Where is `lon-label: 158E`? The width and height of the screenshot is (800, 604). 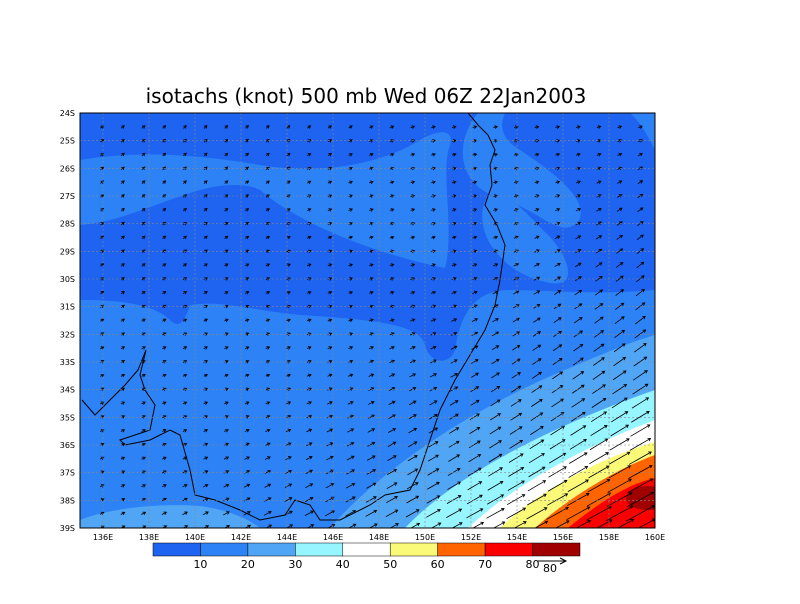 lon-label: 158E is located at coordinates (609, 537).